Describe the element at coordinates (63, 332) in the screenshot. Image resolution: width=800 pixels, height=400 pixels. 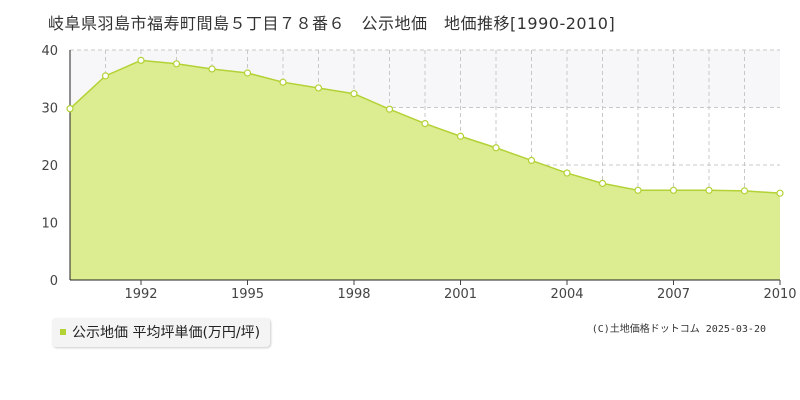
I see `legend-swatch` at that location.